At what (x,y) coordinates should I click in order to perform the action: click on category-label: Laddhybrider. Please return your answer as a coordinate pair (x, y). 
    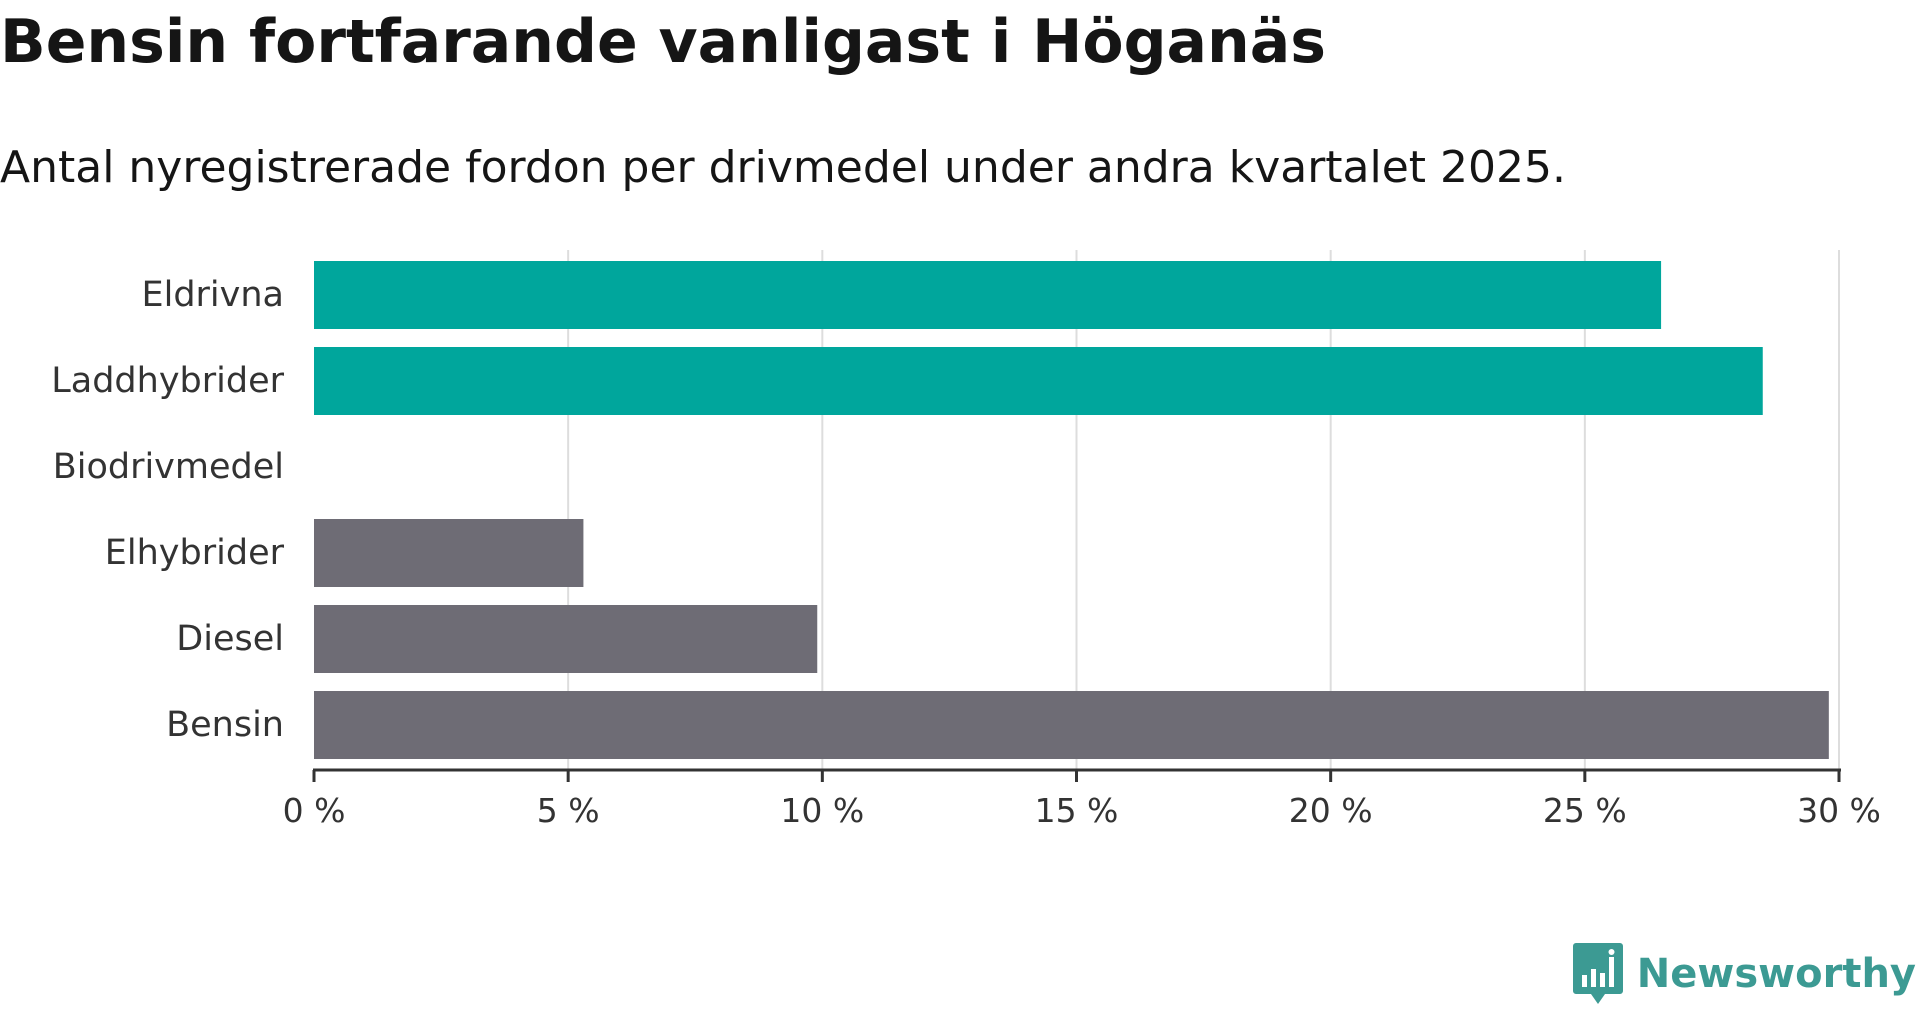
    Looking at the image, I should click on (167, 381).